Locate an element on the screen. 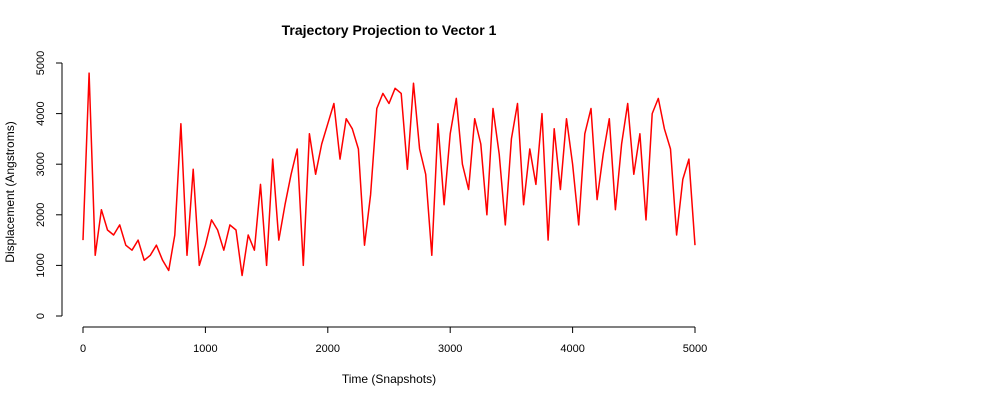 This screenshot has width=1000, height=400. y-tick-label: 0 is located at coordinates (41, 316).